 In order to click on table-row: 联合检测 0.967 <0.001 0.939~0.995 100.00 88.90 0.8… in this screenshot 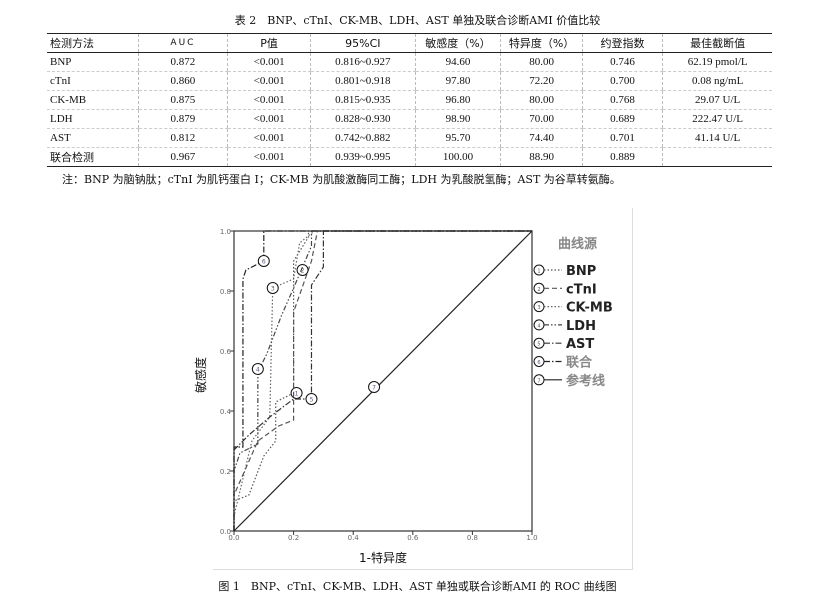, I will do `click(409, 157)`.